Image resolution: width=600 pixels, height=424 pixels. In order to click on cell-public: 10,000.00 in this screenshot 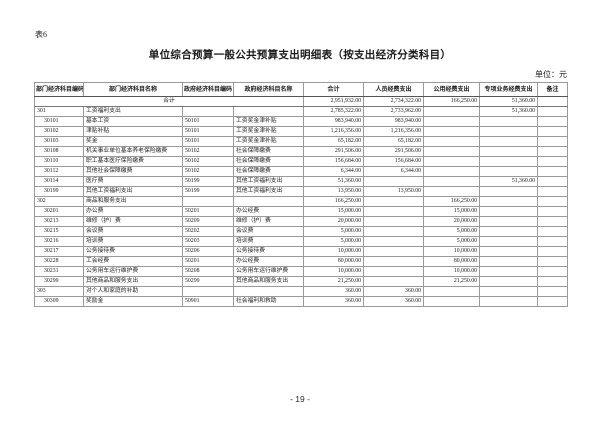, I will do `click(451, 251)`.